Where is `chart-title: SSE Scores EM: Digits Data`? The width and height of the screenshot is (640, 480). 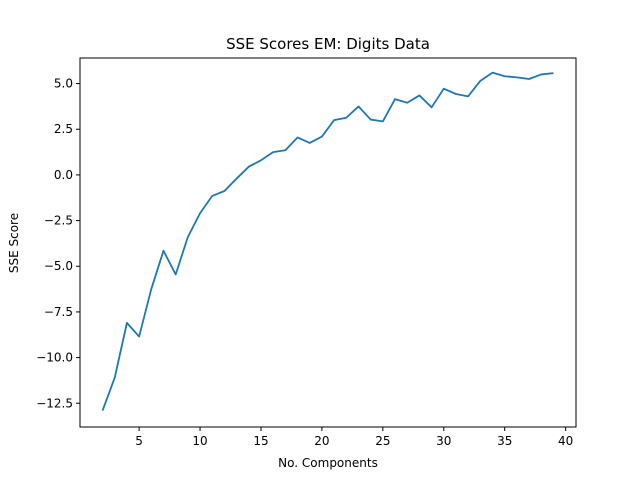
chart-title: SSE Scores EM: Digits Data is located at coordinates (328, 44).